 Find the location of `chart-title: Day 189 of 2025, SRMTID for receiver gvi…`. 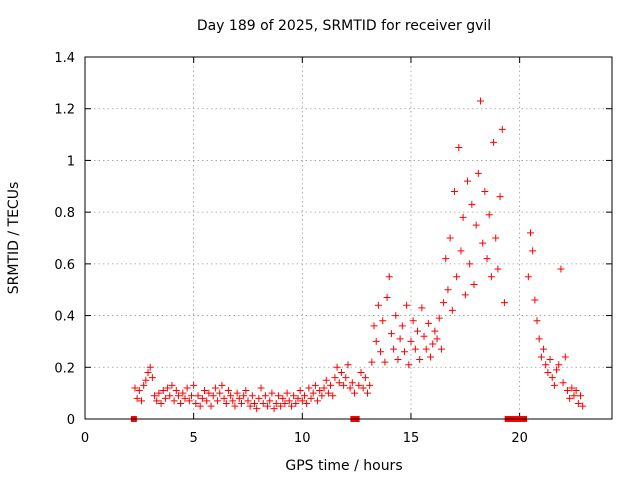

chart-title: Day 189 of 2025, SRMTID for receiver gvi… is located at coordinates (344, 26).